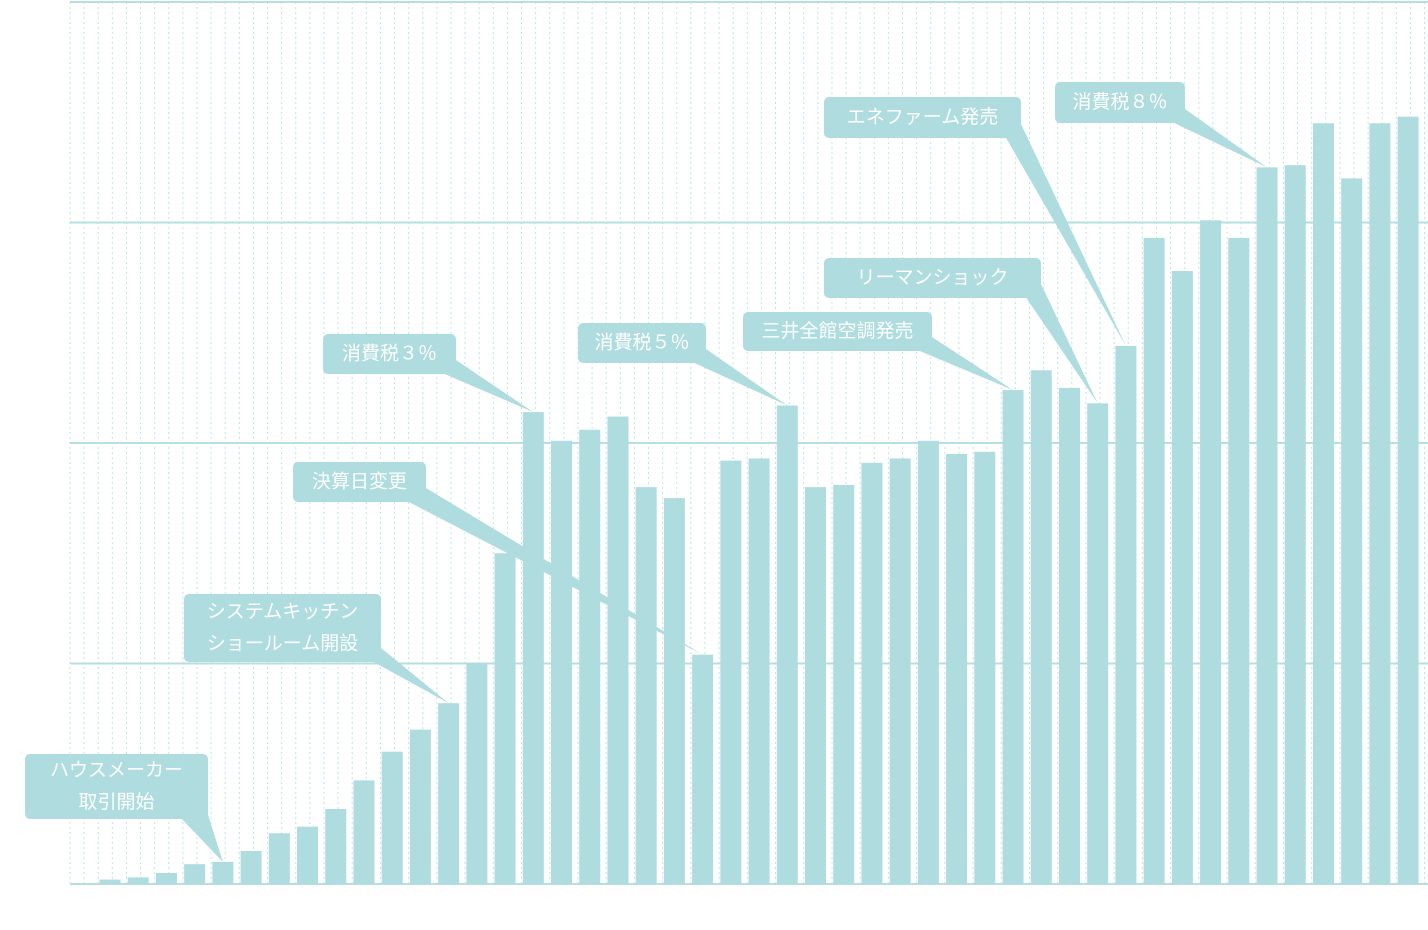 This screenshot has height=930, width=1428. I want to click on annotation-text: エネファーム発売, so click(922, 117).